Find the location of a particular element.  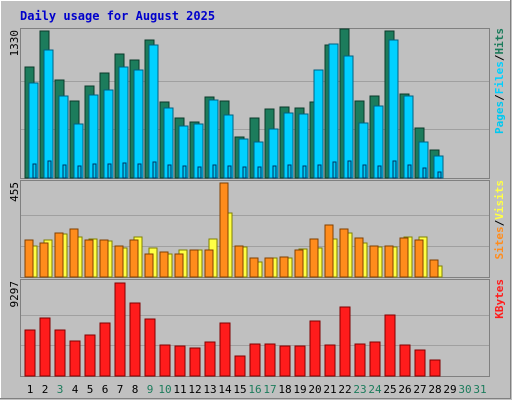

chart-title: Daily usage for August 2025 is located at coordinates (117, 16).